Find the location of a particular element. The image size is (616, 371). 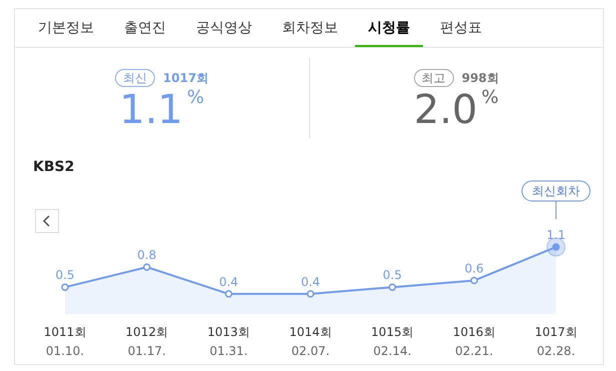

text: 기본정보 is located at coordinates (66, 28).